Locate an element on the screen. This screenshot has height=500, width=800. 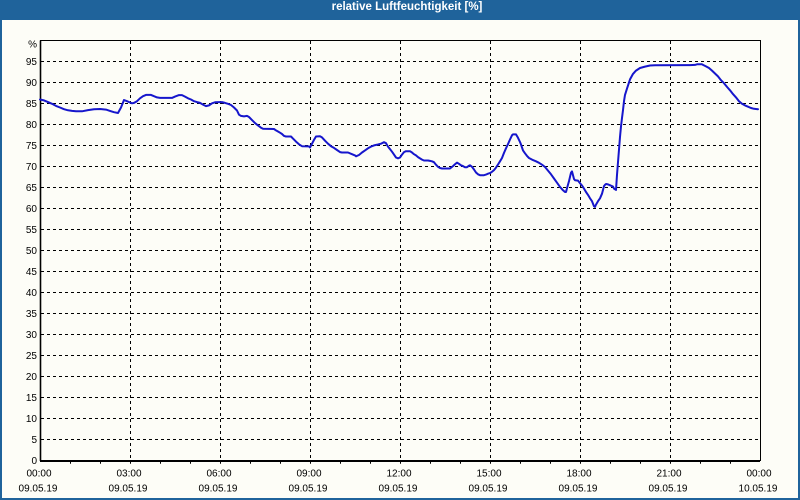
svg-text: 21:00 is located at coordinates (668, 474).